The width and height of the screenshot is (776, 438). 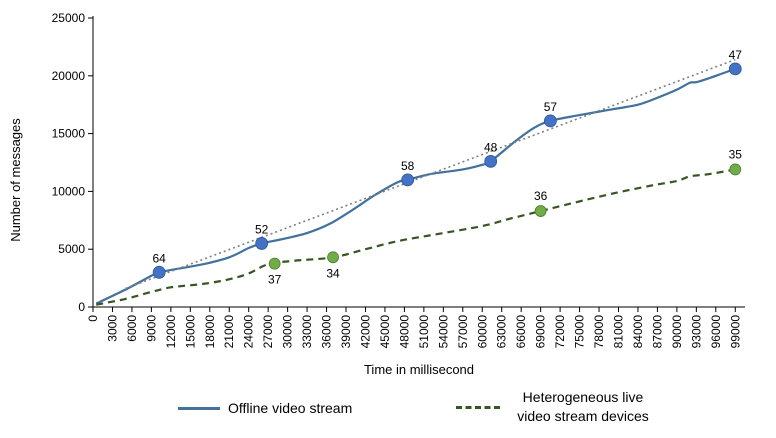 What do you see at coordinates (385, 332) in the screenshot?
I see `x-tick-label: 45000` at bounding box center [385, 332].